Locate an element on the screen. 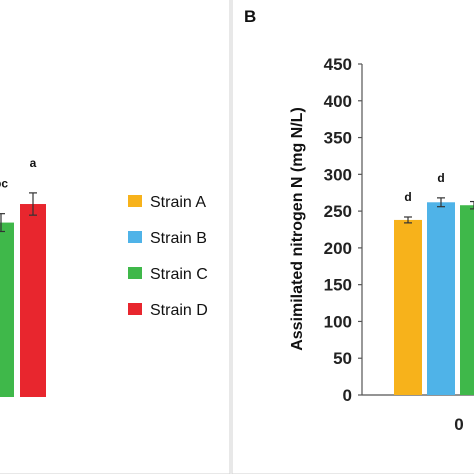 The image size is (474, 474). legend-label: Strain D is located at coordinates (179, 310).